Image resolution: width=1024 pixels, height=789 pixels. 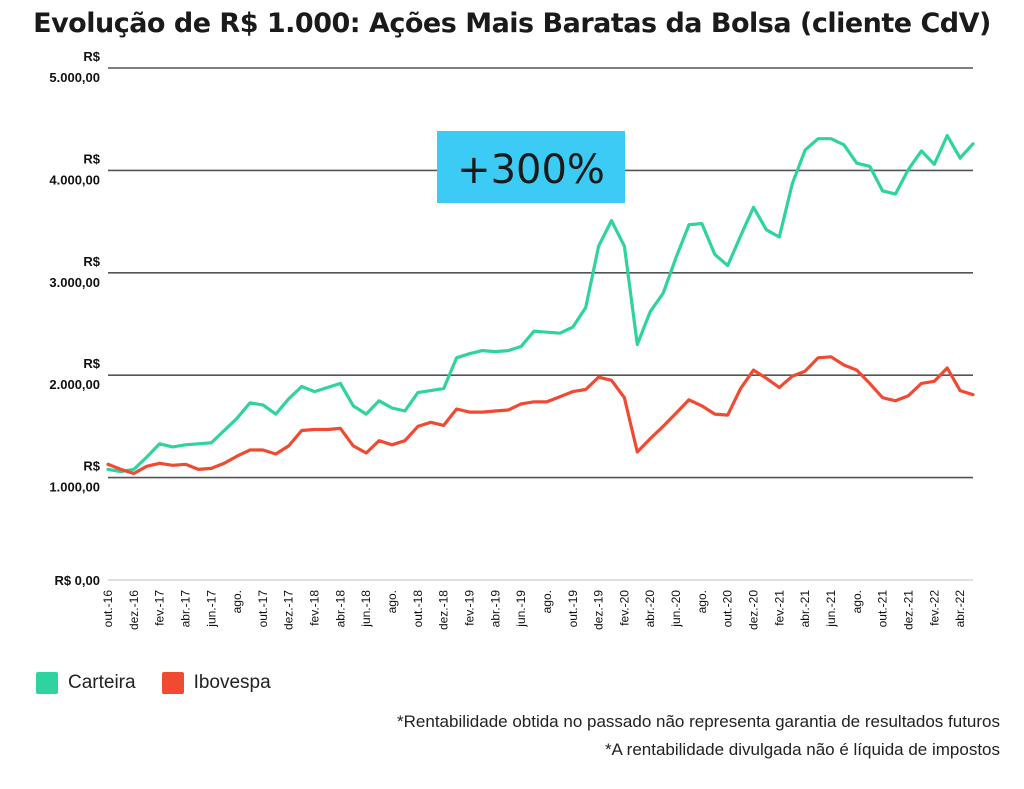 I want to click on x-tick-label: fev.-20, so click(x=624, y=608).